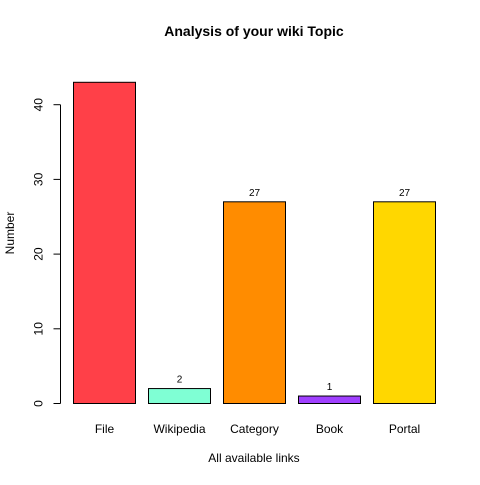 This screenshot has height=485, width=480. I want to click on x-tick-label-wikipedia: Wikipedia, so click(179, 429).